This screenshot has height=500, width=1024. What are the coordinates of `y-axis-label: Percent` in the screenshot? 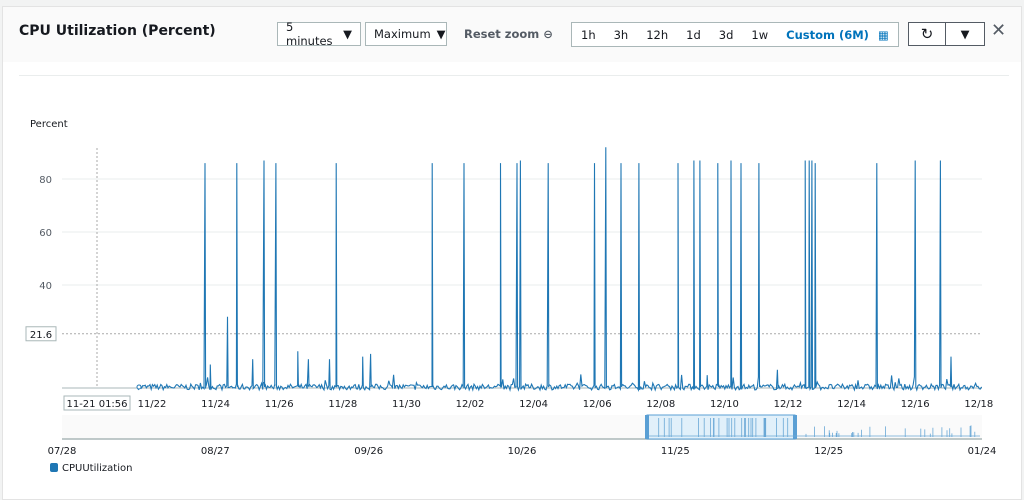 It's located at (49, 124).